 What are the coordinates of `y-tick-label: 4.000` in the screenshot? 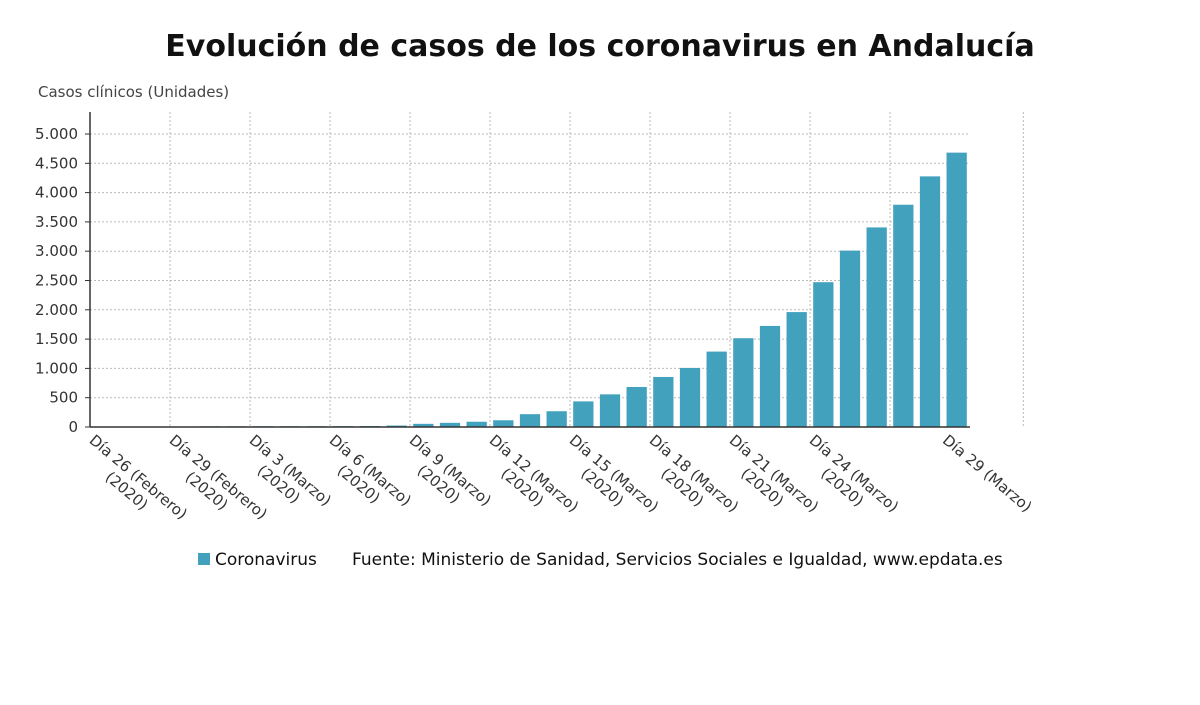 It's located at (56, 193).